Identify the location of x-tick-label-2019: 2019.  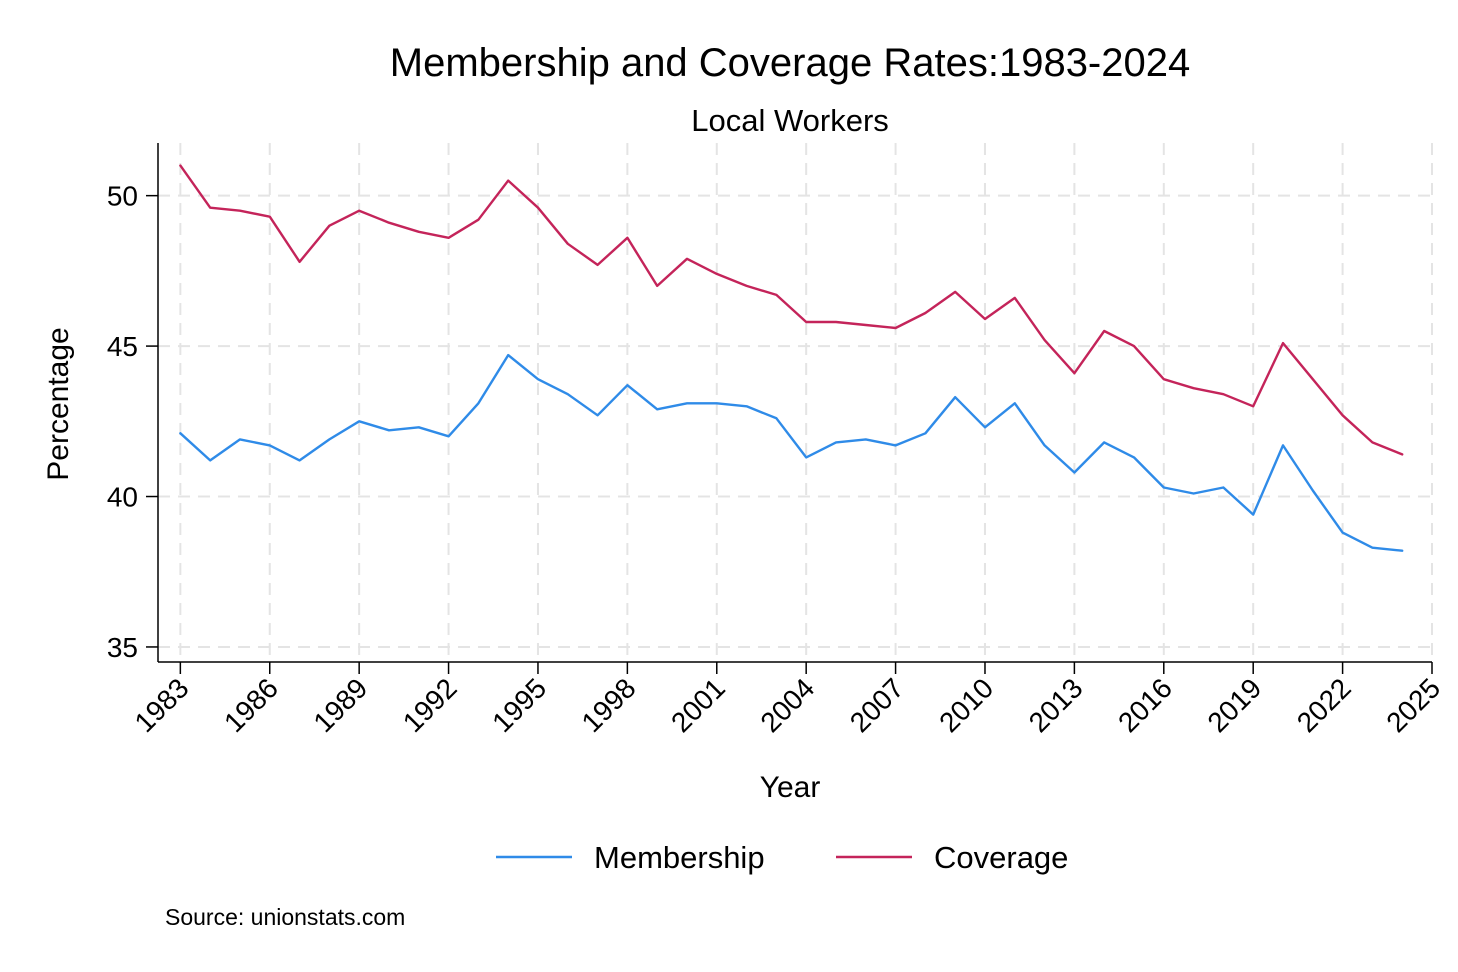
(1234, 705).